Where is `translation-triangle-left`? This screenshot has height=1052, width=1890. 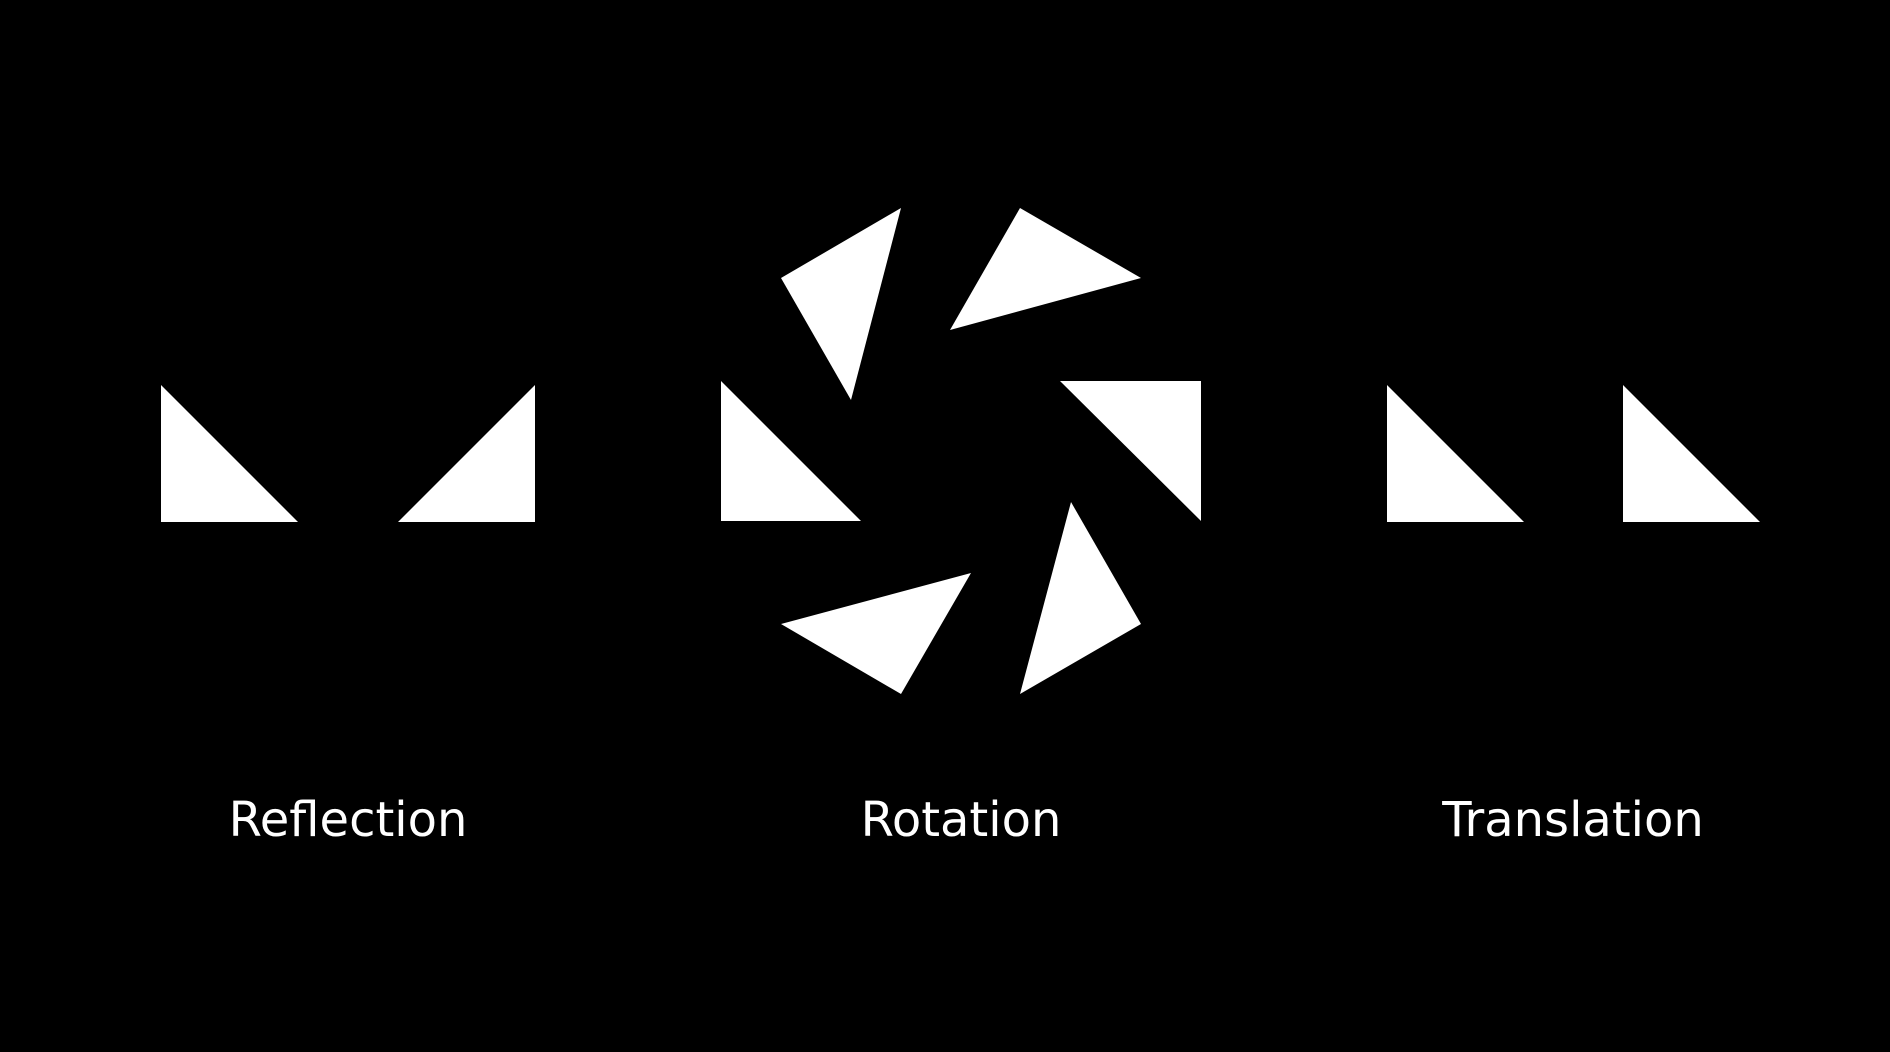
translation-triangle-left is located at coordinates (1455, 453).